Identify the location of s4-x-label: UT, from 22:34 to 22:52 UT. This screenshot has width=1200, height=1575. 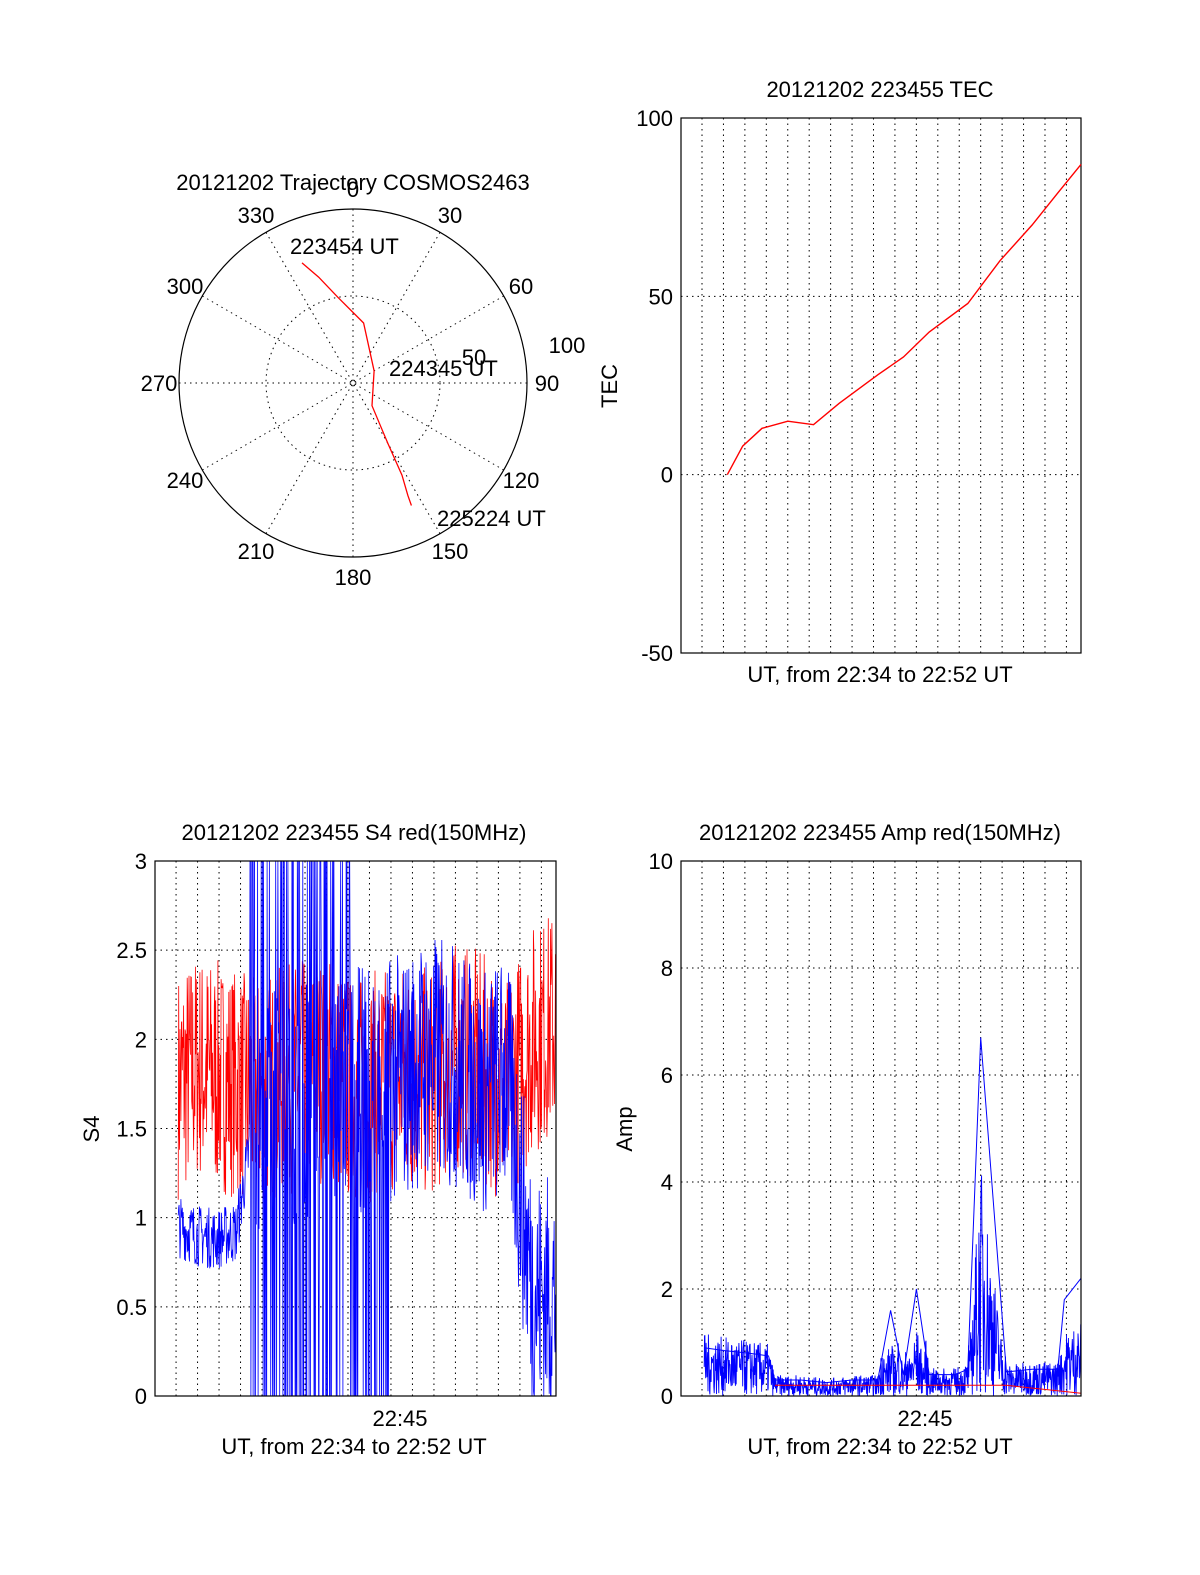
(353, 1446).